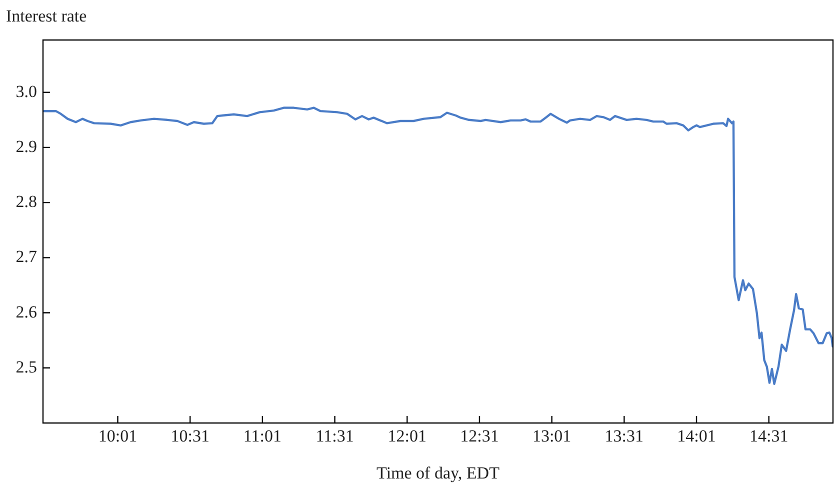 This screenshot has height=484, width=834. I want to click on y-tick-label: 2.7, so click(27, 256).